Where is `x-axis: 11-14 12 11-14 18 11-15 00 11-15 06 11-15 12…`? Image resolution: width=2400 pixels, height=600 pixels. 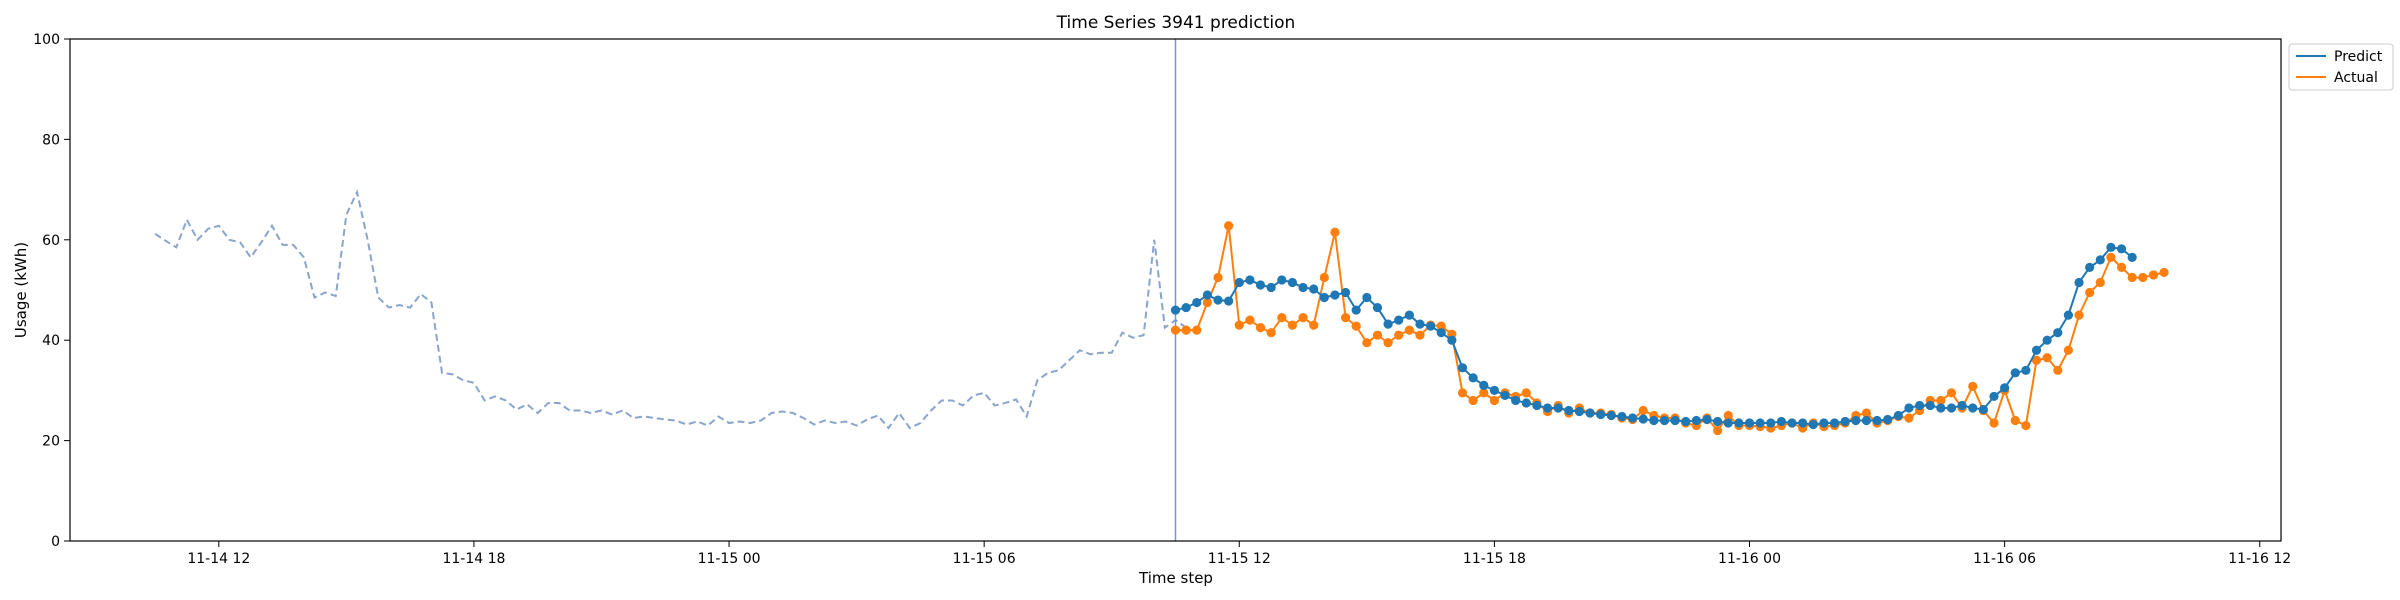
x-axis: 11-14 12 11-14 18 11-15 00 11-15 06 11-15 12… is located at coordinates (1239, 554).